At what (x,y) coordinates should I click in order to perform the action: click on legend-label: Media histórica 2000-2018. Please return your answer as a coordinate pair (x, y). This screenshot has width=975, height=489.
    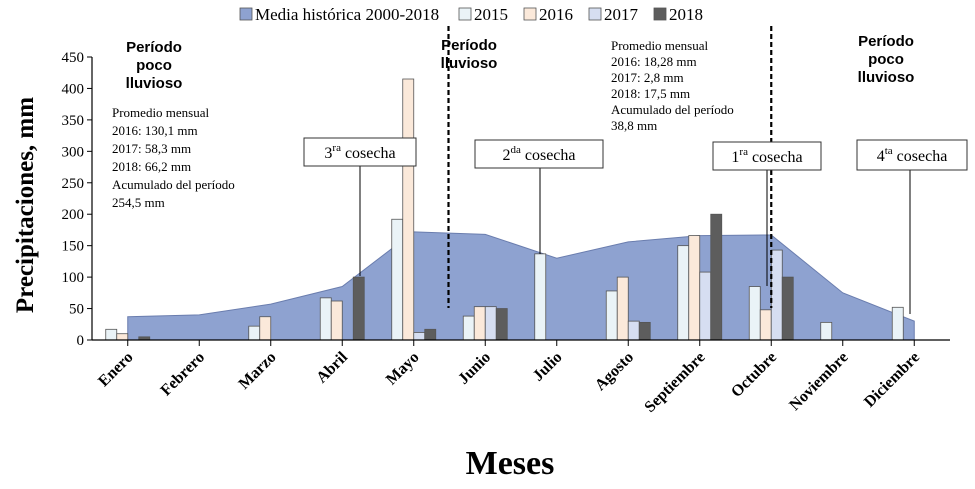
    Looking at the image, I should click on (347, 14).